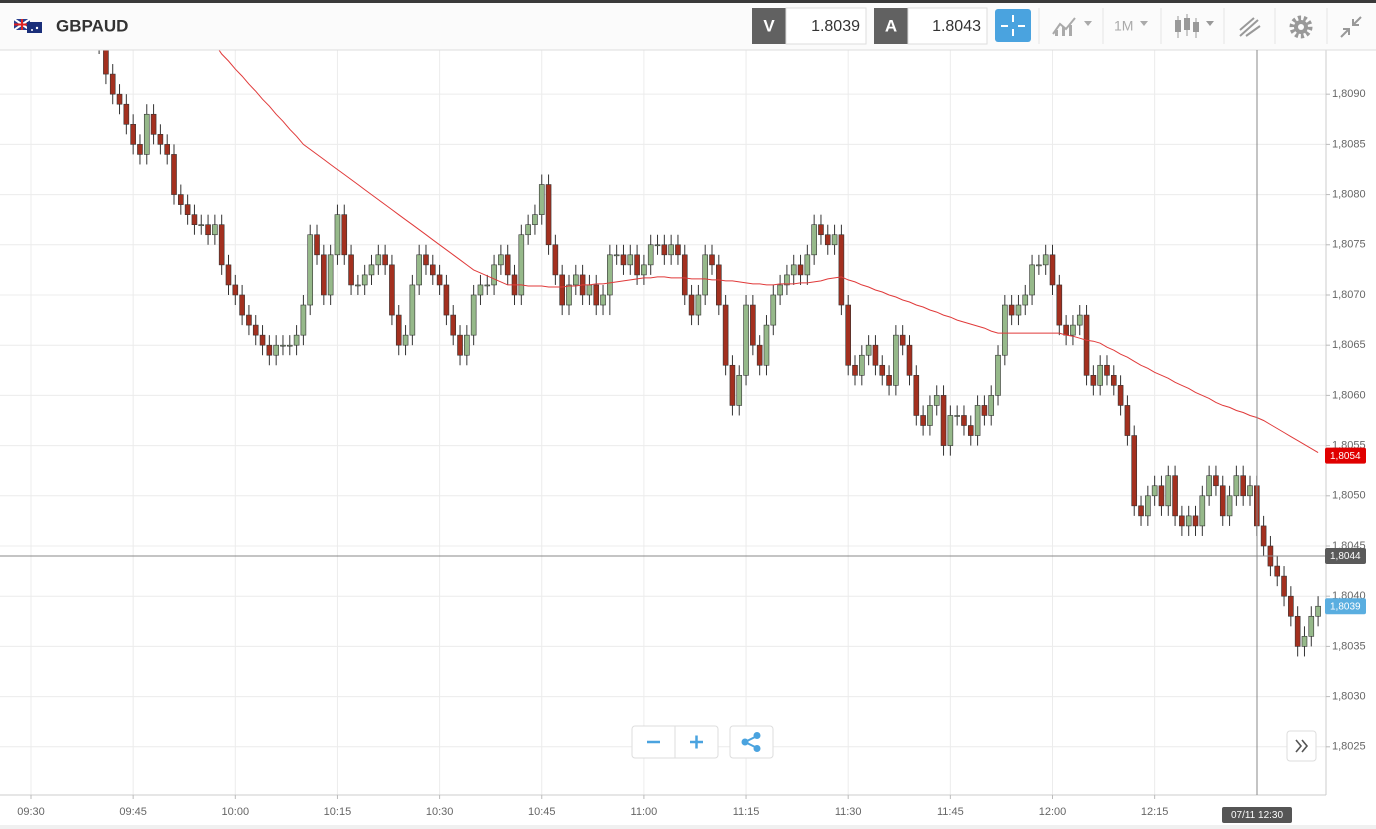 Image resolution: width=1376 pixels, height=829 pixels. I want to click on zoom-in-button, so click(696, 742).